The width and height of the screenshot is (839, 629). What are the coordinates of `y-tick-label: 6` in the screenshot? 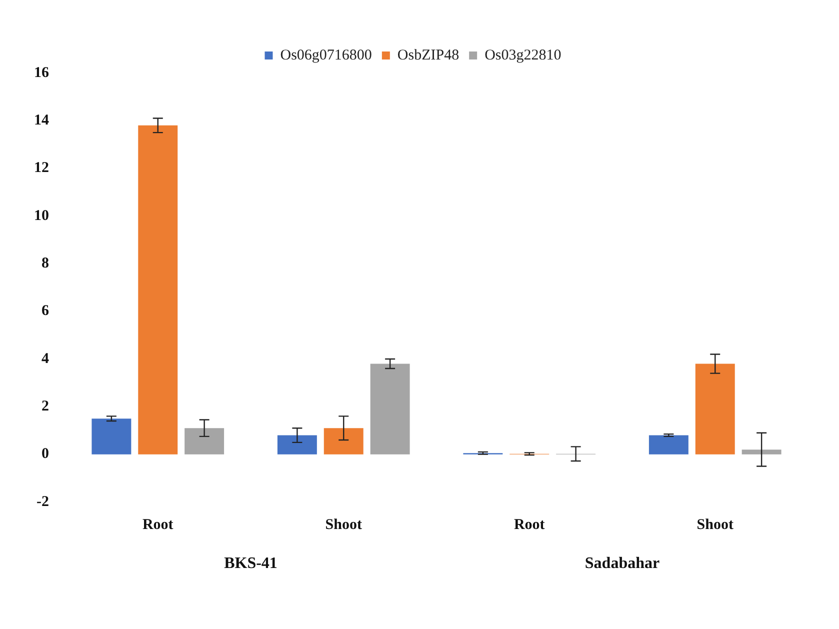 It's located at (46, 311).